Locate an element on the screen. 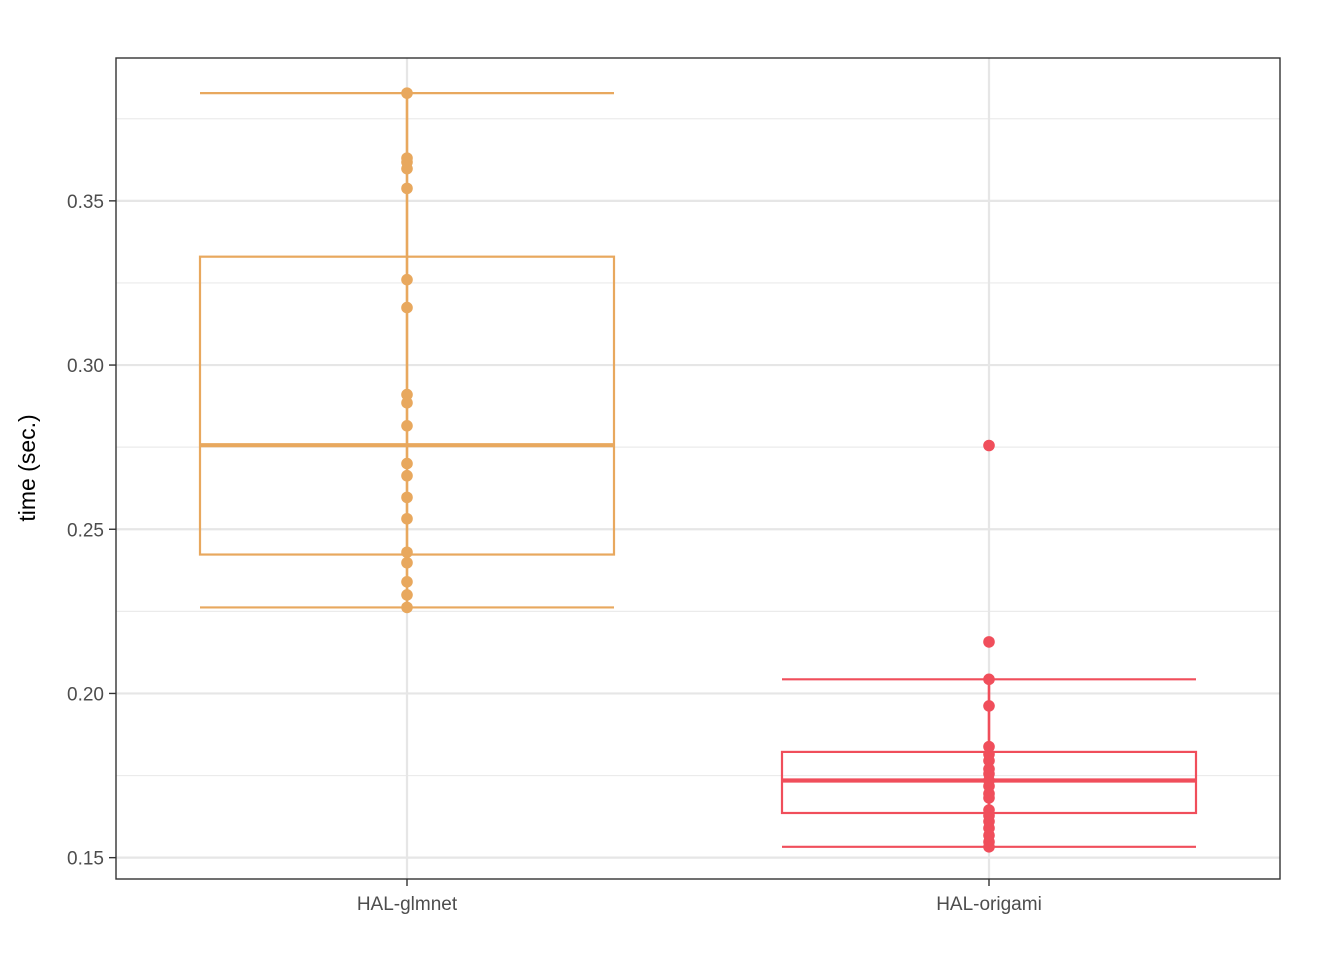 The height and width of the screenshot is (960, 1344). x-axis: HAL-glmnet HAL-origami is located at coordinates (699, 897).